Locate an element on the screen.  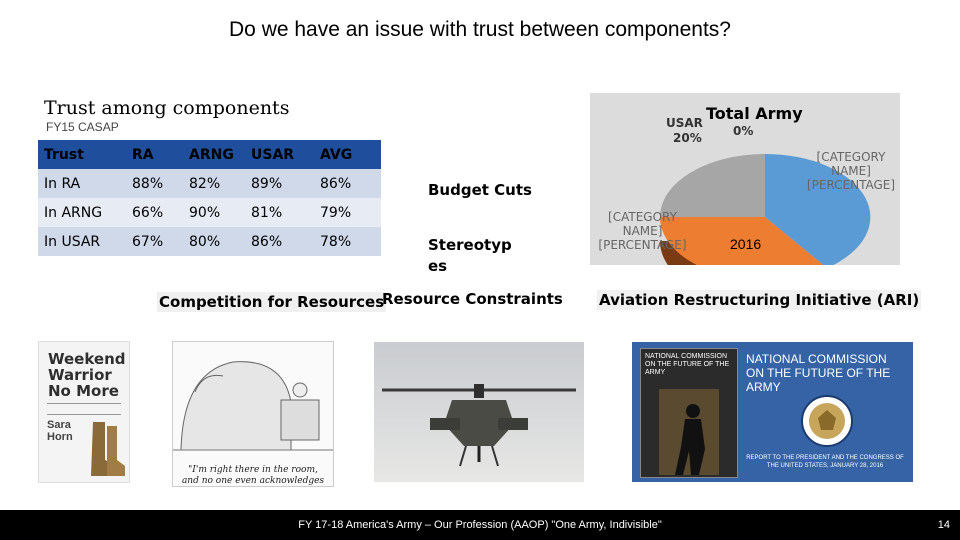
presidential-seal-icon is located at coordinates (827, 421).